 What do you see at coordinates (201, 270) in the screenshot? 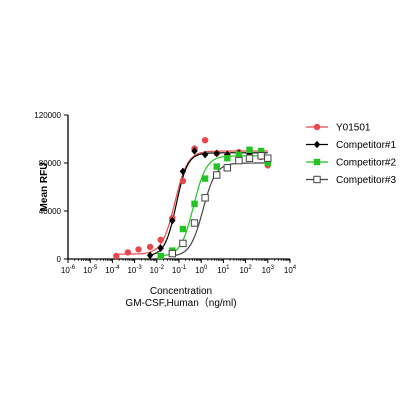
I see `x-tick-label: 10⁰` at bounding box center [201, 270].